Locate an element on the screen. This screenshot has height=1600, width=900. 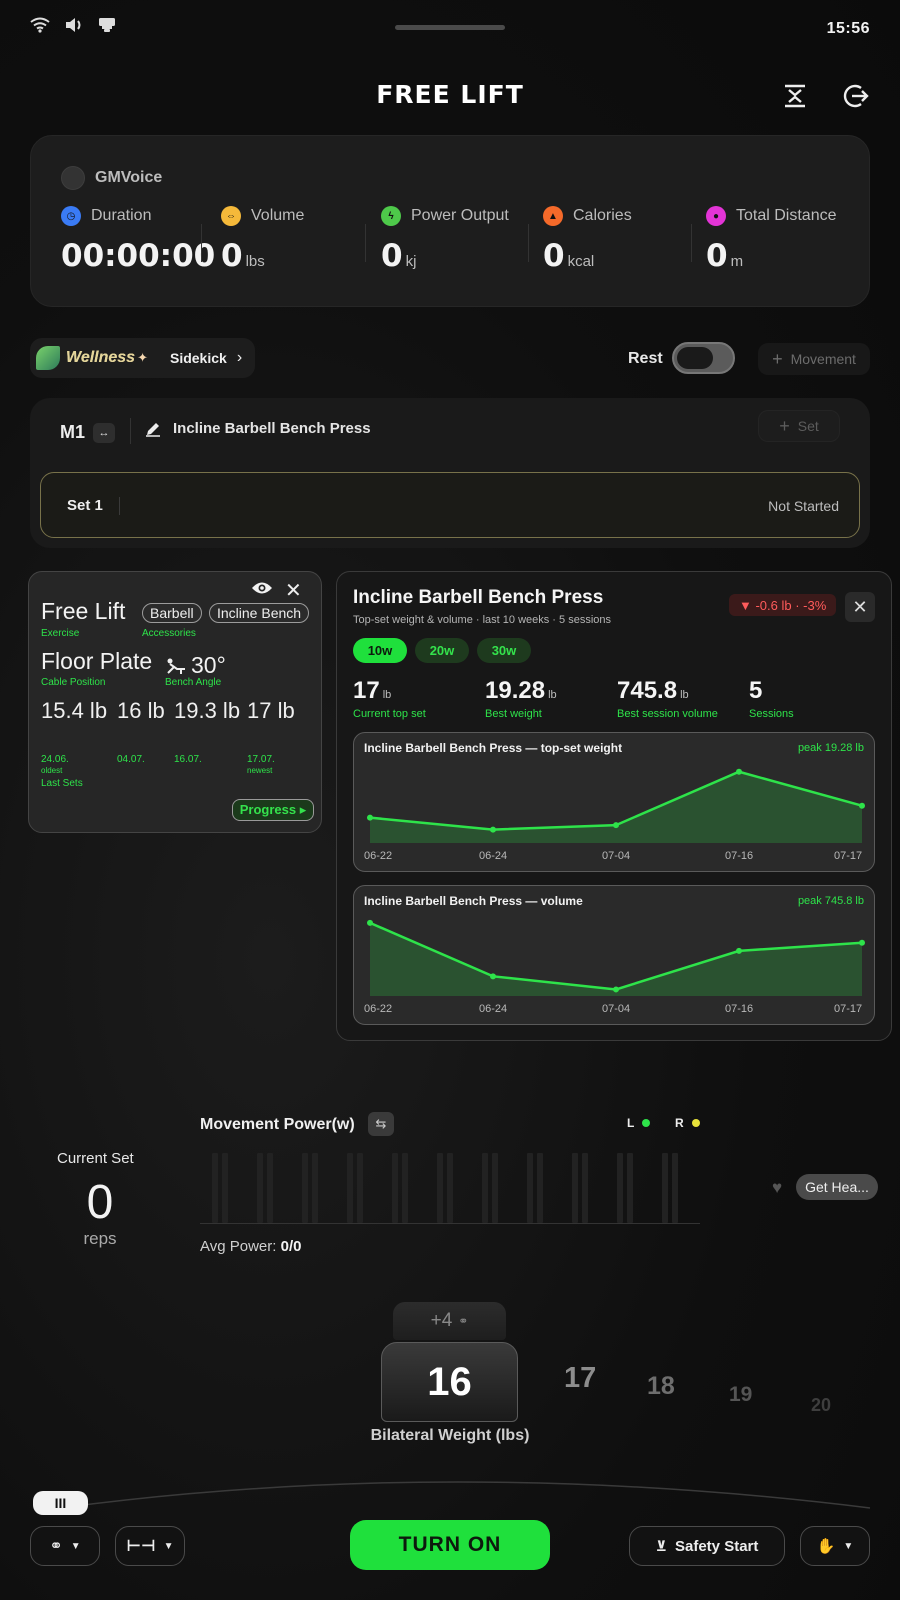
range-tab-30w: 30w is located at coordinates (504, 650).